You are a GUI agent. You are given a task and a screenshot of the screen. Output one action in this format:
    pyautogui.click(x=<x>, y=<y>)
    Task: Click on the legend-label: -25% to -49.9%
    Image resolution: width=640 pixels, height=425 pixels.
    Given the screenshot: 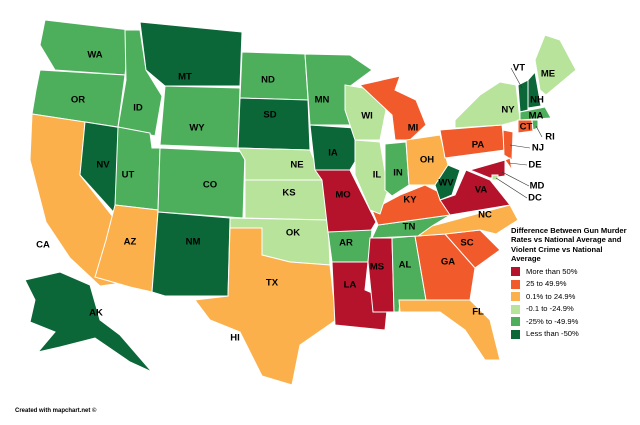 What is the action you would take?
    pyautogui.click(x=552, y=321)
    